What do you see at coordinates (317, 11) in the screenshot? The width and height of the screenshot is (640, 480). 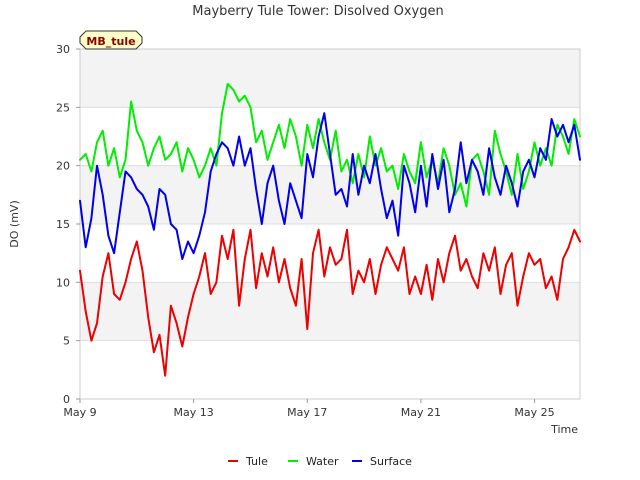 I see `chart-title: Mayberry Tule Tower: Disolved Oxygen` at bounding box center [317, 11].